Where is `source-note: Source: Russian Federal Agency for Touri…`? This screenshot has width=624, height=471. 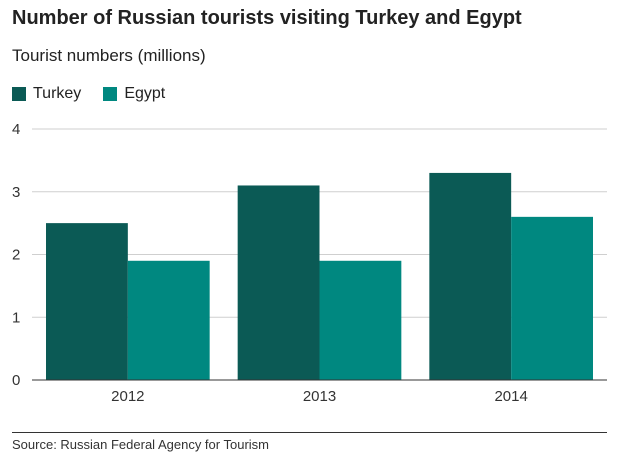
source-note: Source: Russian Federal Agency for Touri… is located at coordinates (140, 444).